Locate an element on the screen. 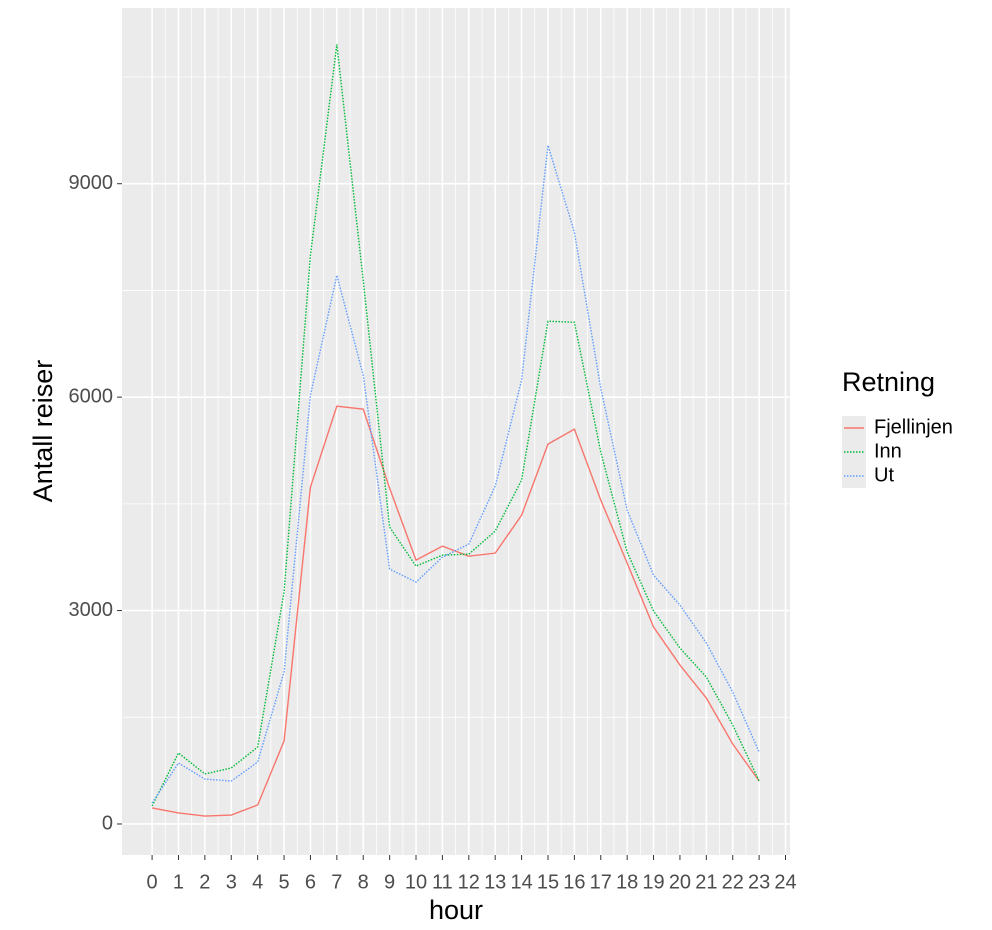 The height and width of the screenshot is (930, 992). y-tick-label: 9000 is located at coordinates (91, 183).